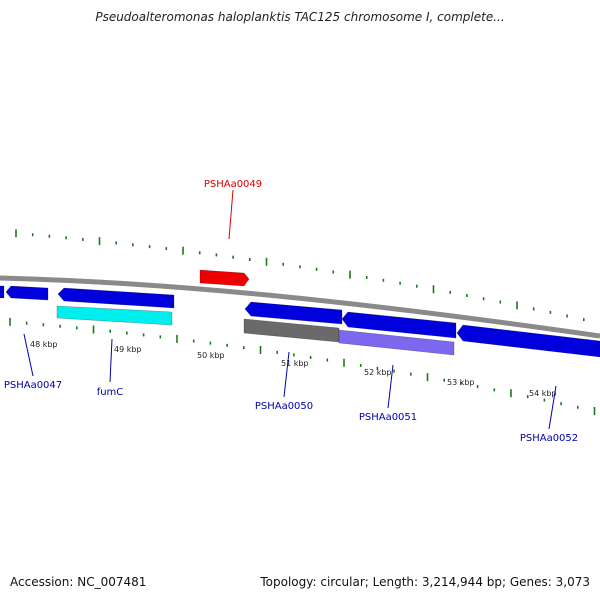 The width and height of the screenshot is (600, 600). What do you see at coordinates (78, 582) in the screenshot?
I see `accession-text: Accession: NC_007481` at bounding box center [78, 582].